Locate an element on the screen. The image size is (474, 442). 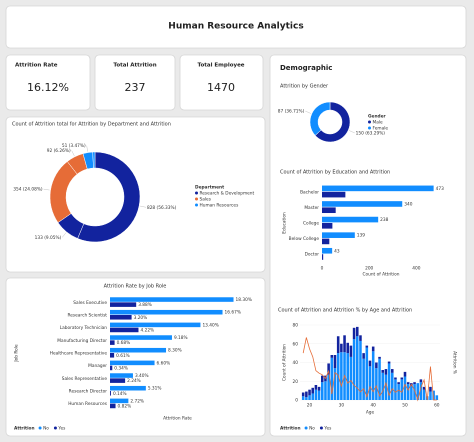
x-tick-label: 0 is located at coordinates (322, 269).